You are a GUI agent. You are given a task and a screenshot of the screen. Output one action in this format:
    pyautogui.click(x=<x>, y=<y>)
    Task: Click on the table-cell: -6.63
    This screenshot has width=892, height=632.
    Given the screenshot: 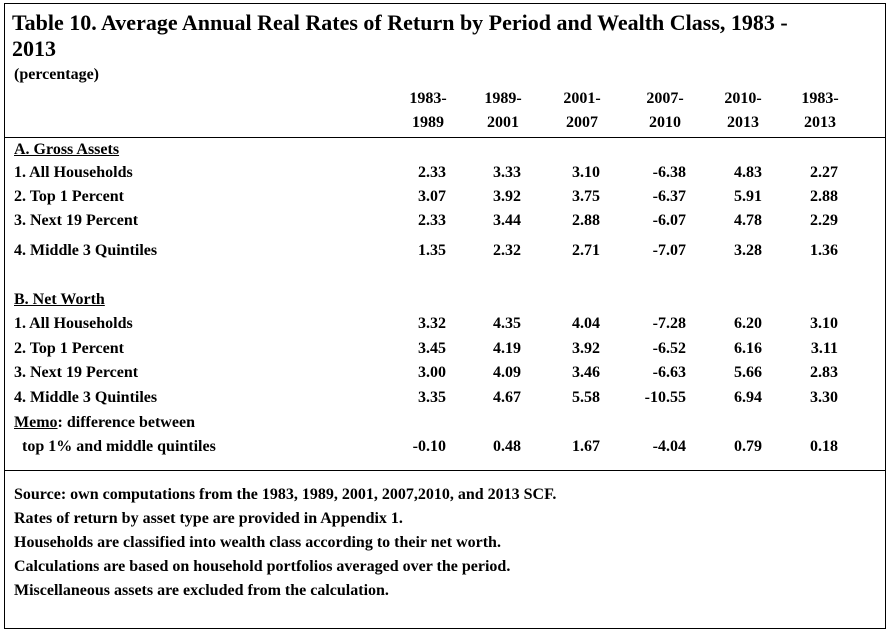 What is the action you would take?
    pyautogui.click(x=669, y=372)
    